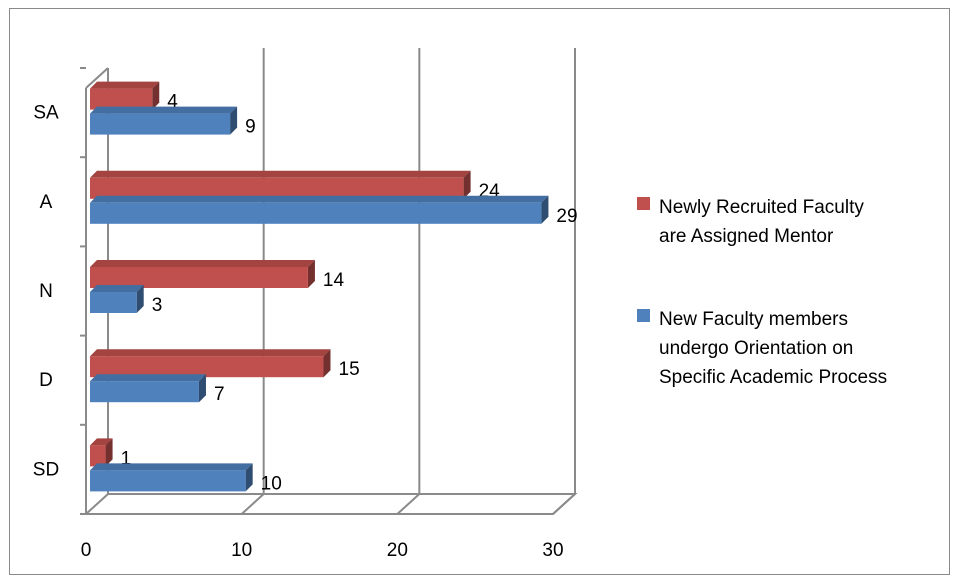 This screenshot has height=581, width=959. Describe the element at coordinates (349, 369) in the screenshot. I see `data-label: 15` at that location.